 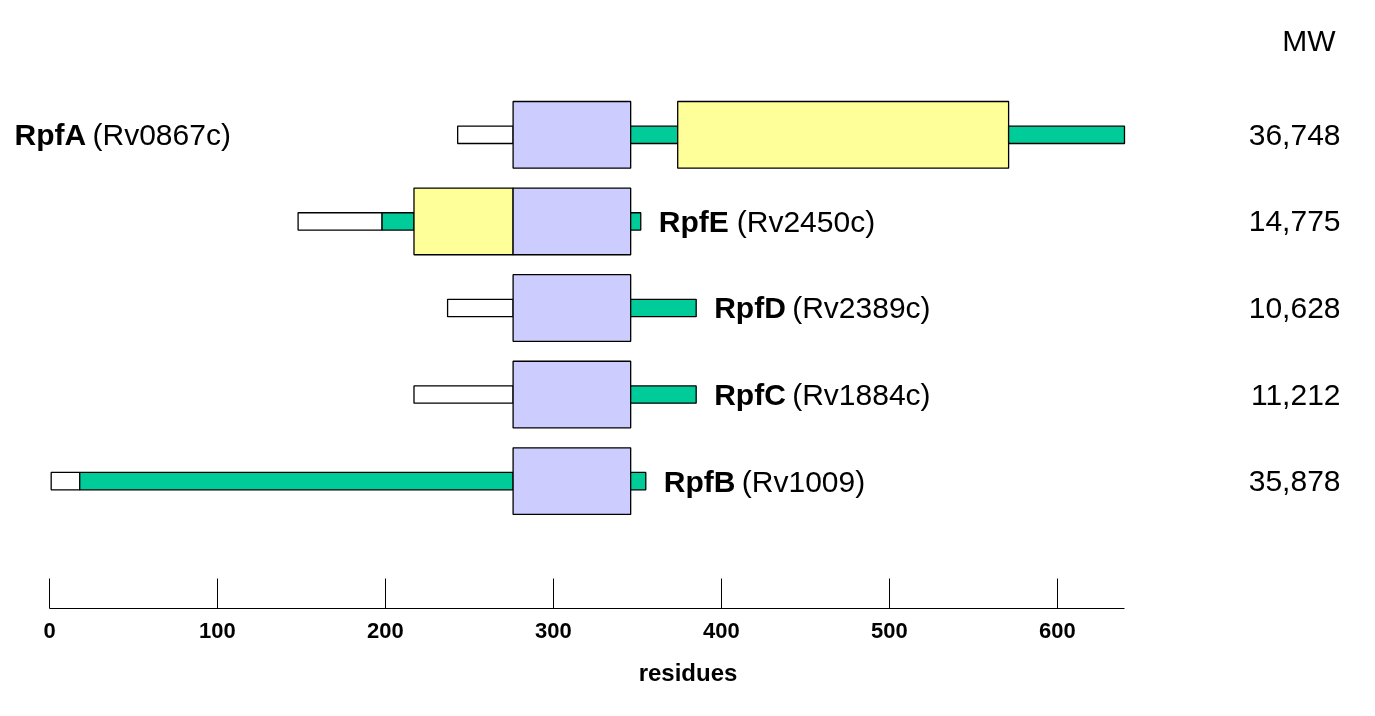 I want to click on text: 36,748, so click(x=1294, y=134).